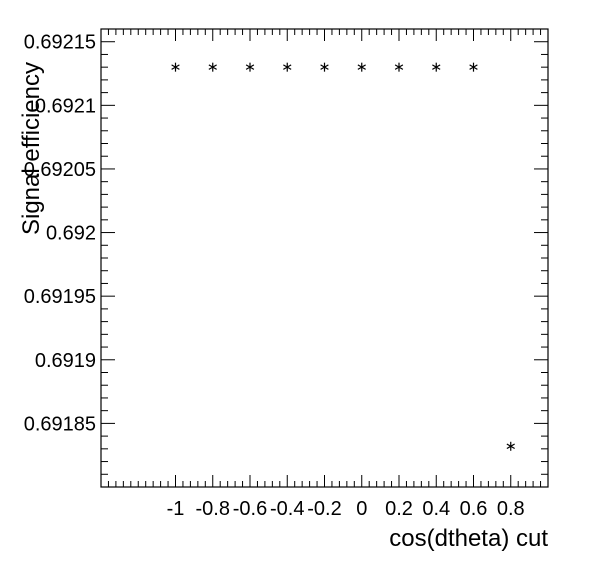  I want to click on y-axis-title: Signal efficiency, so click(31, 148).